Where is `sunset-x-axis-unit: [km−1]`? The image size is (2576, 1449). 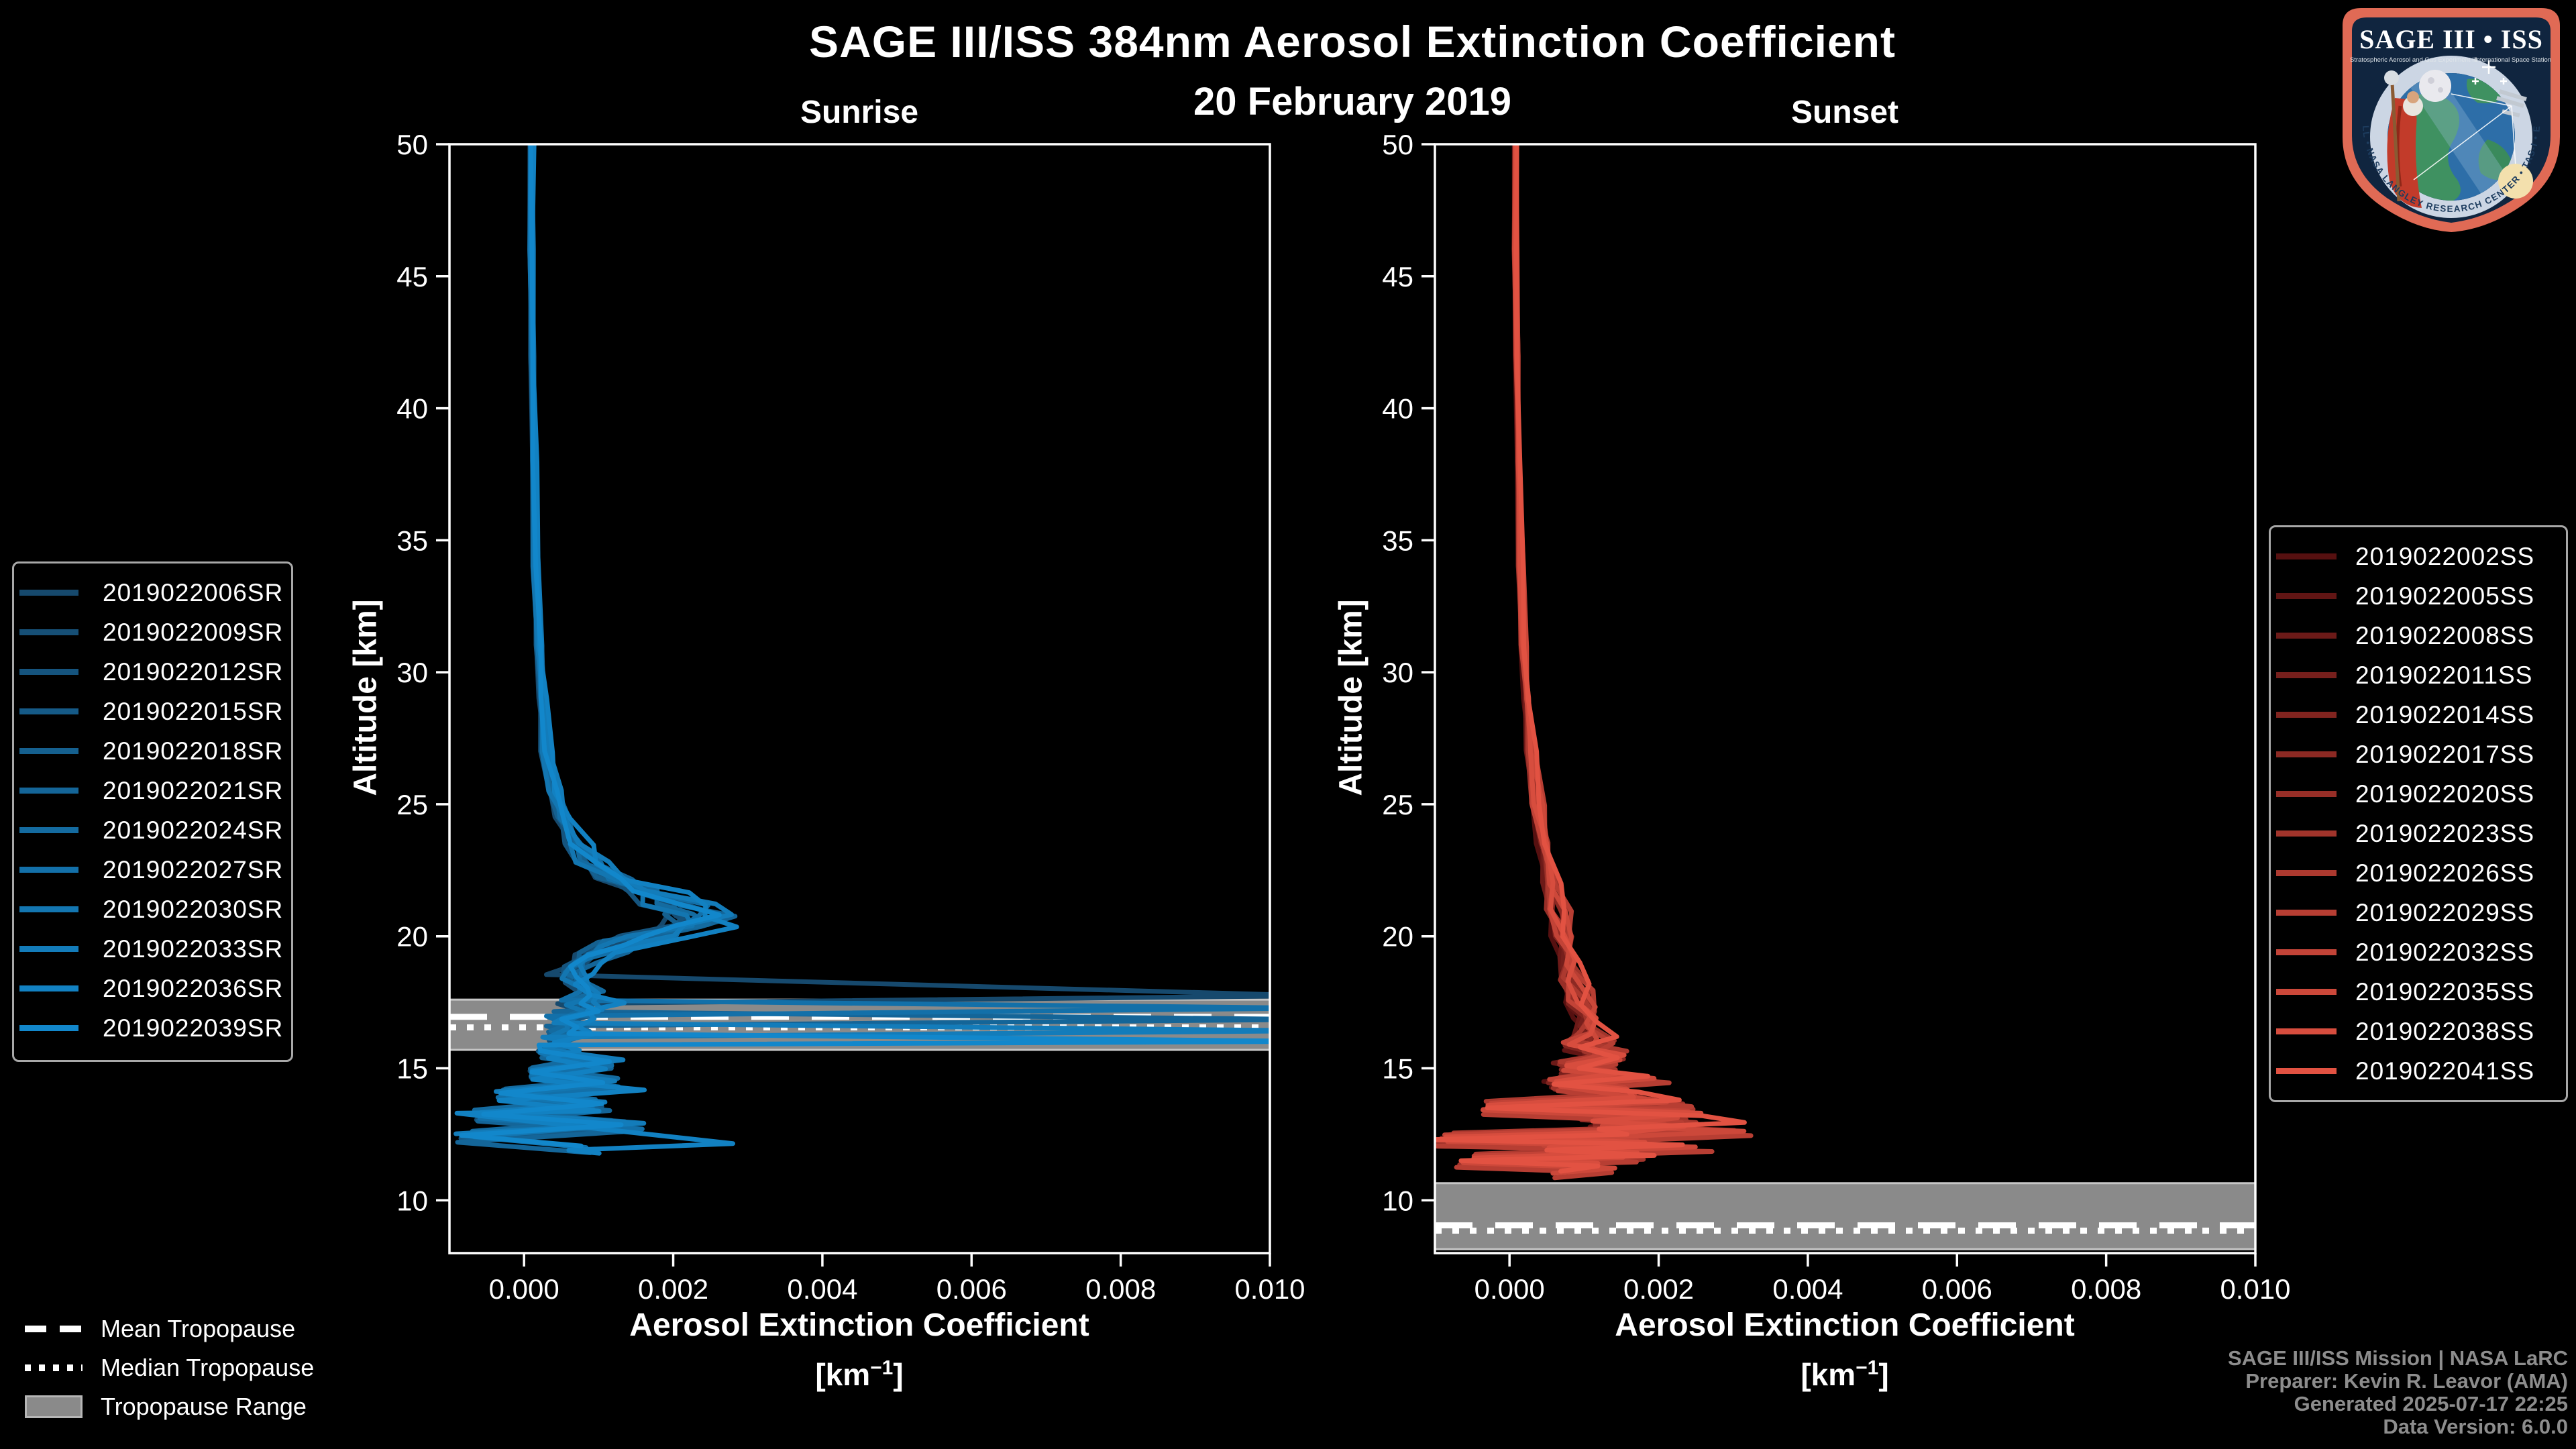
sunset-x-axis-unit: [km−1] is located at coordinates (1844, 1374).